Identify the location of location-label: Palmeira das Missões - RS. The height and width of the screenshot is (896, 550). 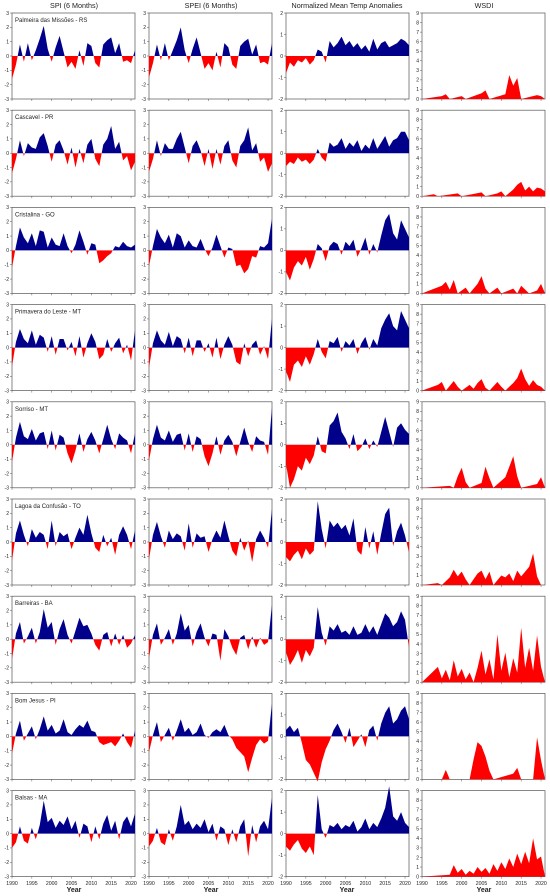
(51, 21).